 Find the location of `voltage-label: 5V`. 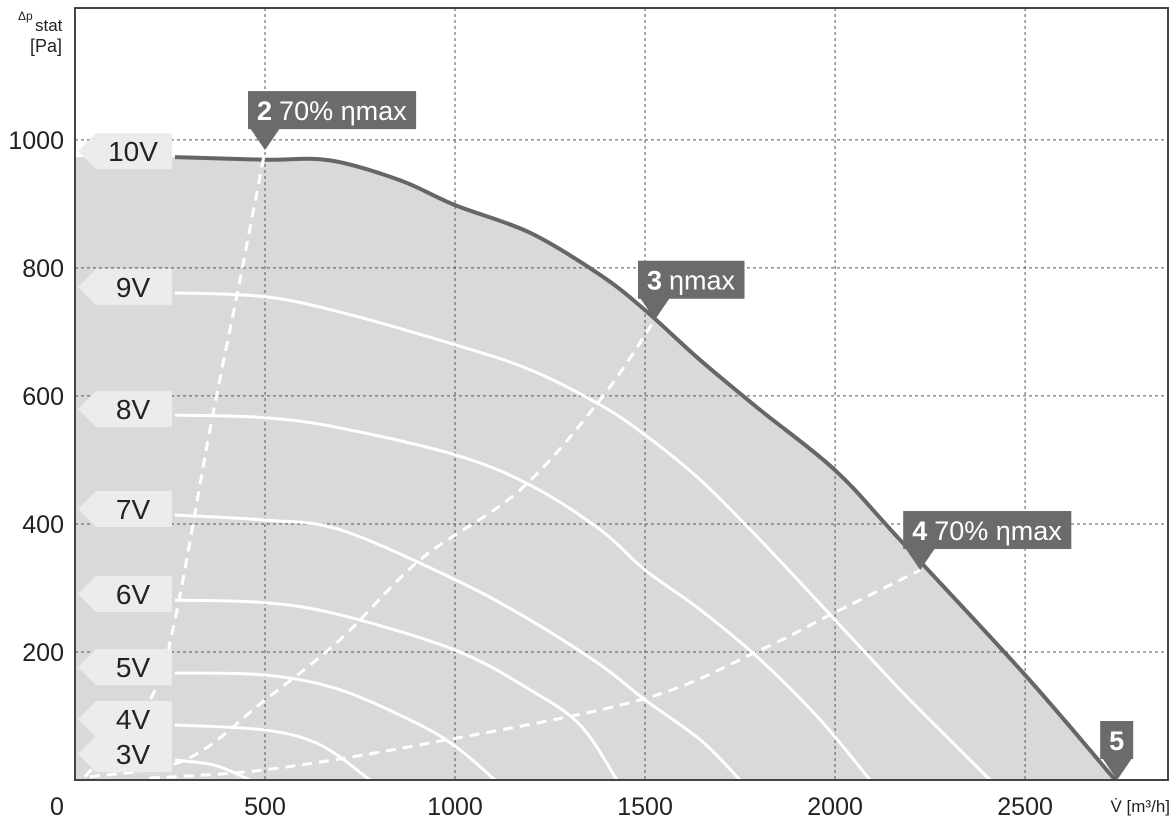

voltage-label: 5V is located at coordinates (125, 667).